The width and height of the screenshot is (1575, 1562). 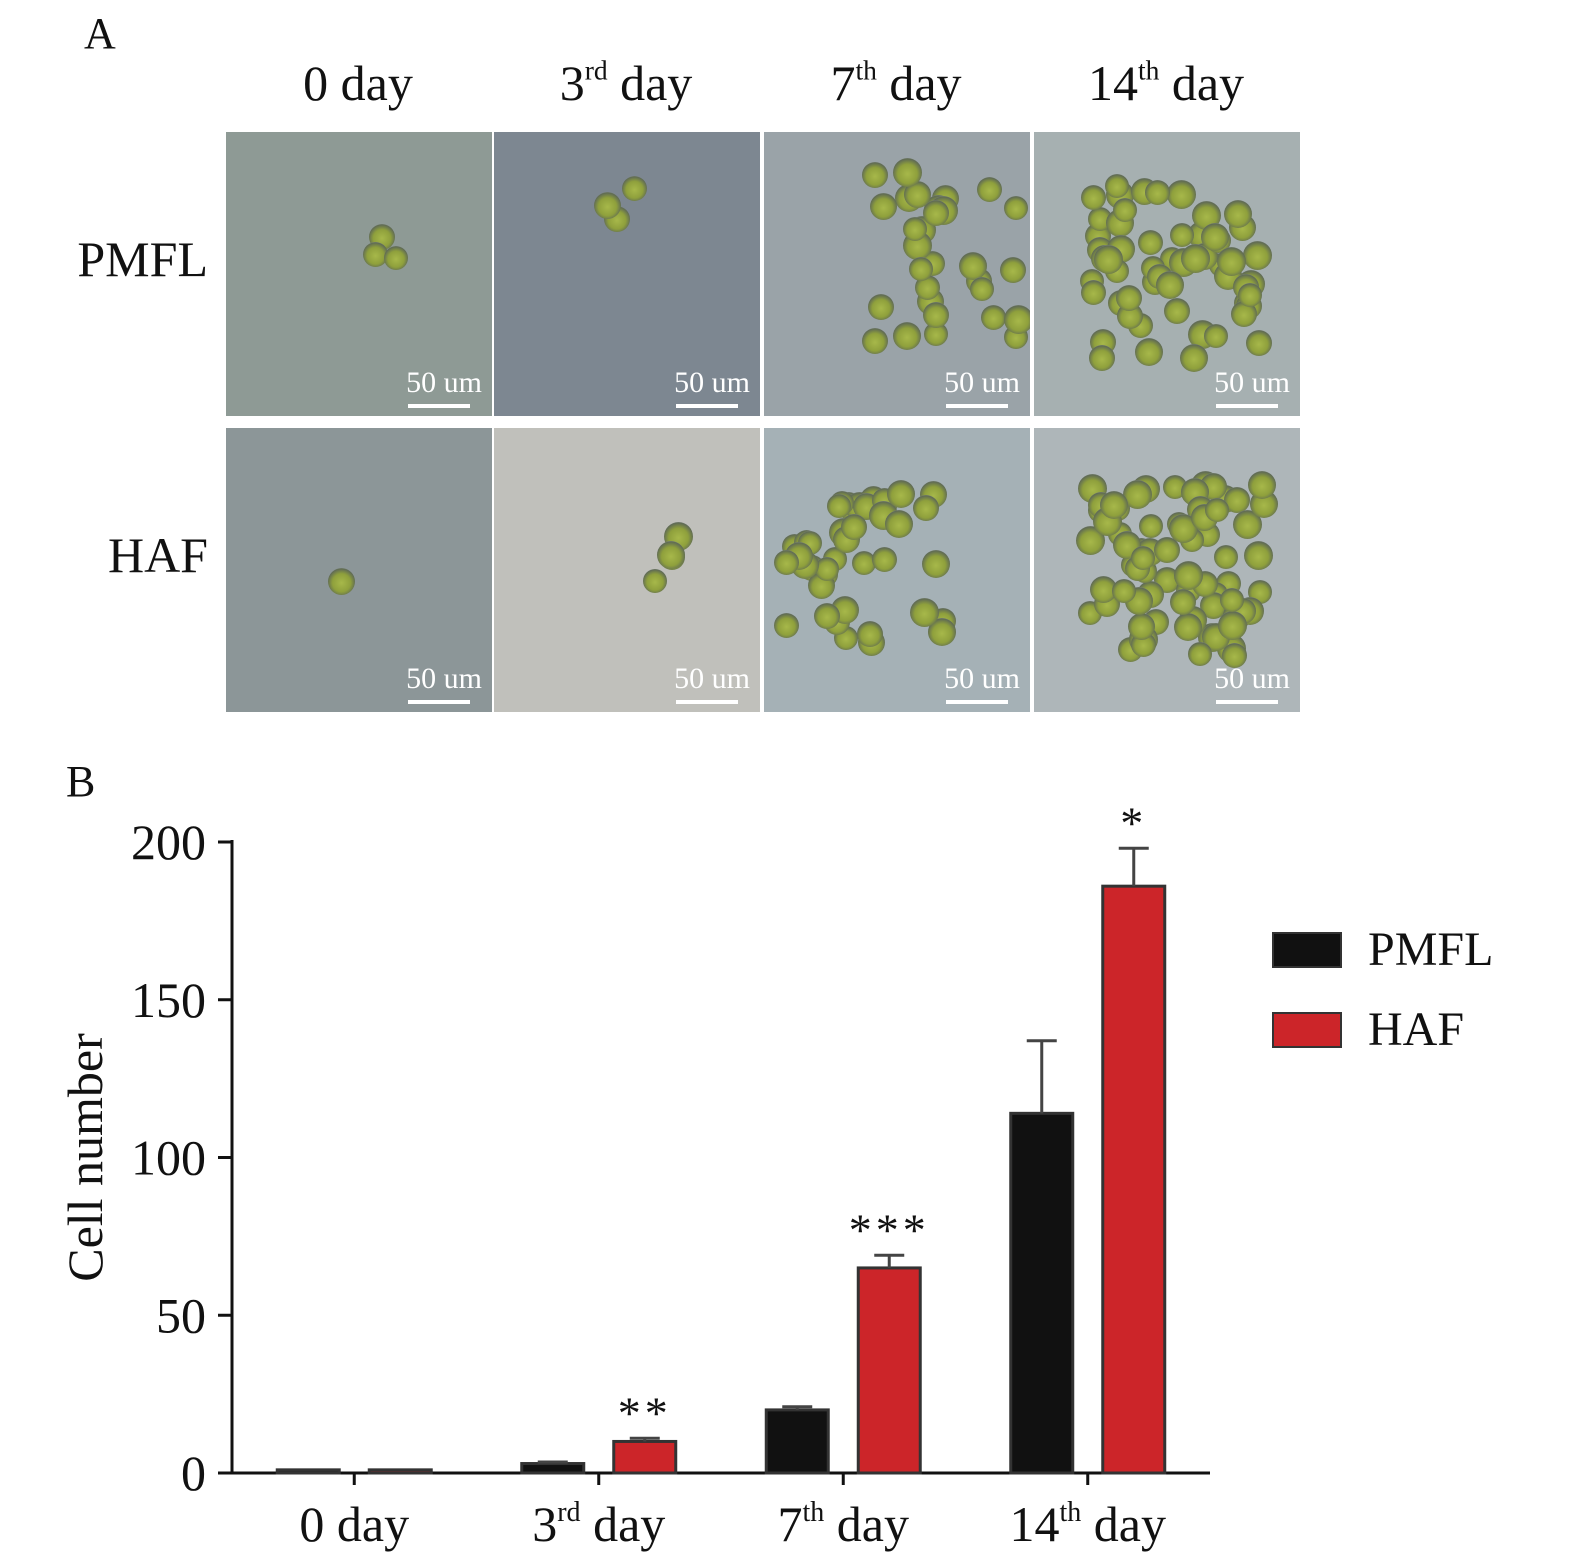 I want to click on significance-label: **, so click(x=645, y=1412).